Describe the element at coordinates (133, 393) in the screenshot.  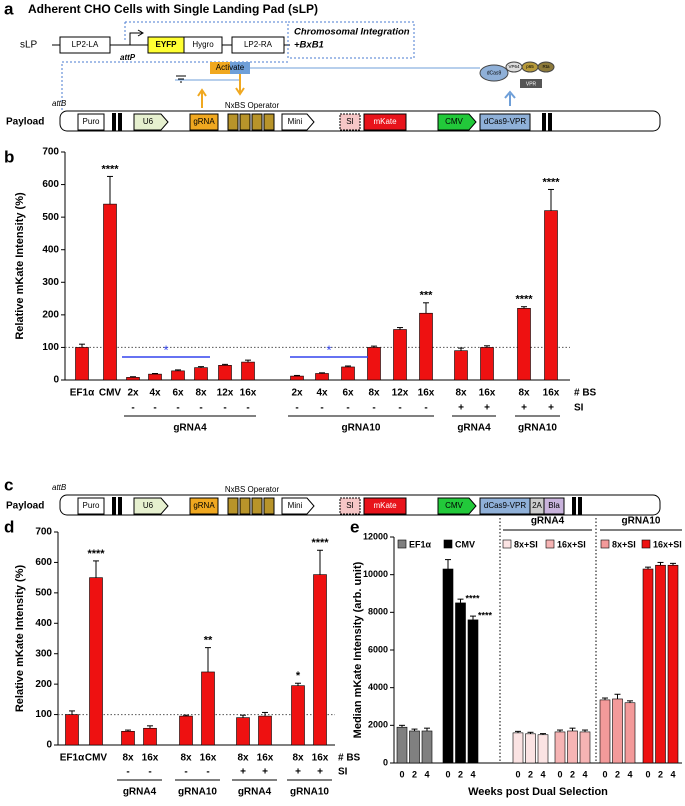
I see `x-tick-label: 2x` at that location.